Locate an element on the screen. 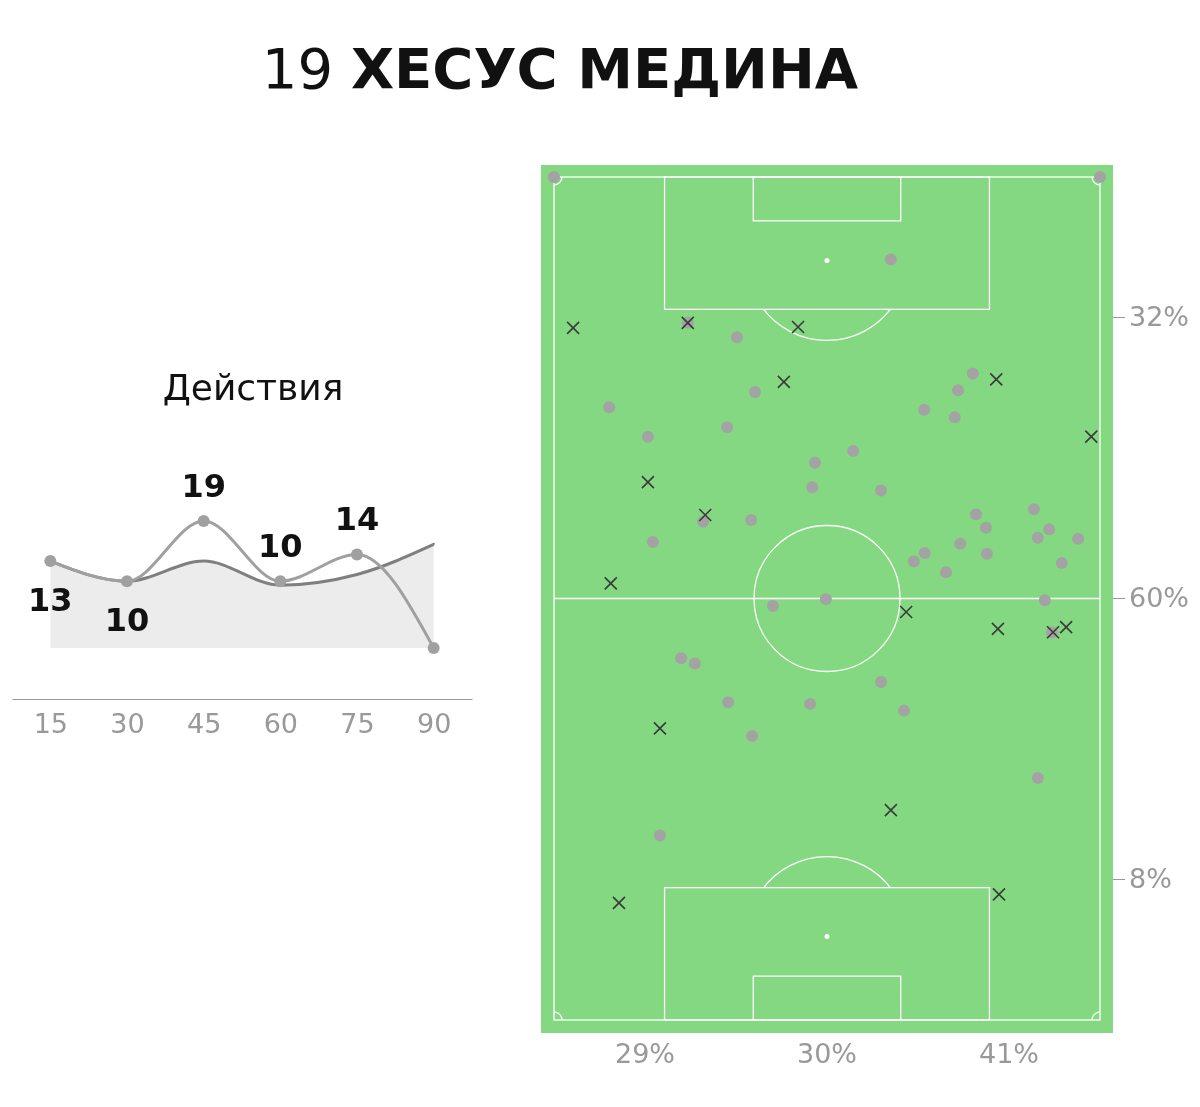 The image size is (1200, 1107). category-label: 41% is located at coordinates (1009, 1053).